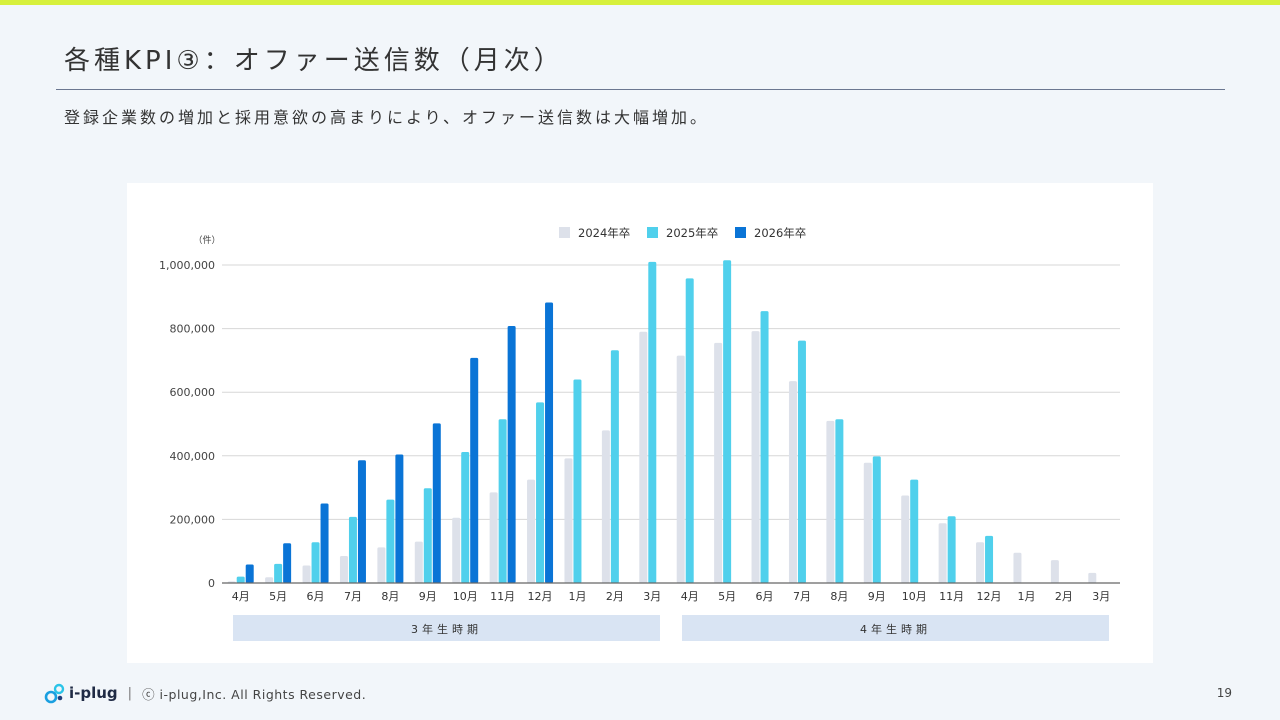 This screenshot has width=1280, height=720. What do you see at coordinates (269, 580) in the screenshot?
I see `bar-2024年卒-5月` at bounding box center [269, 580].